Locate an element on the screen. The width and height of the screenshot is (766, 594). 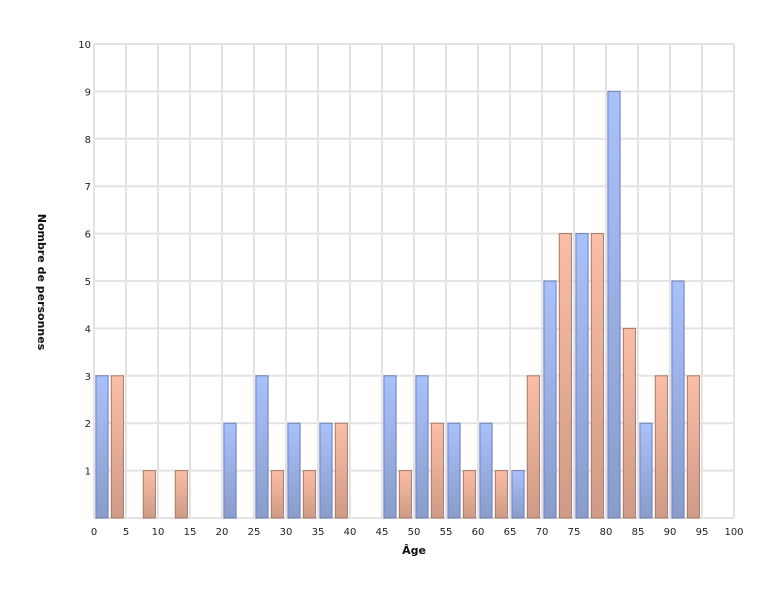
x-tick-label: 50 is located at coordinates (414, 532).